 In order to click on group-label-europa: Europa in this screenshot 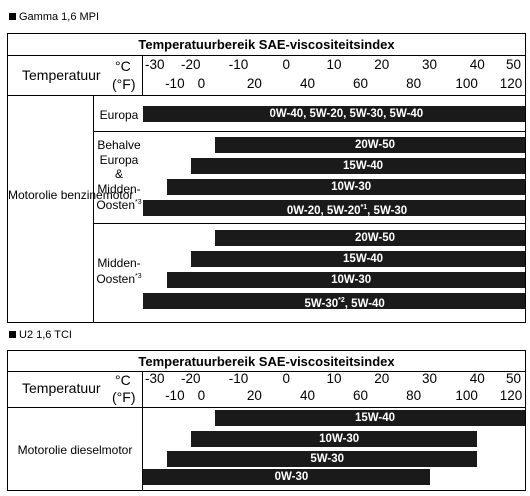, I will do `click(119, 115)`.